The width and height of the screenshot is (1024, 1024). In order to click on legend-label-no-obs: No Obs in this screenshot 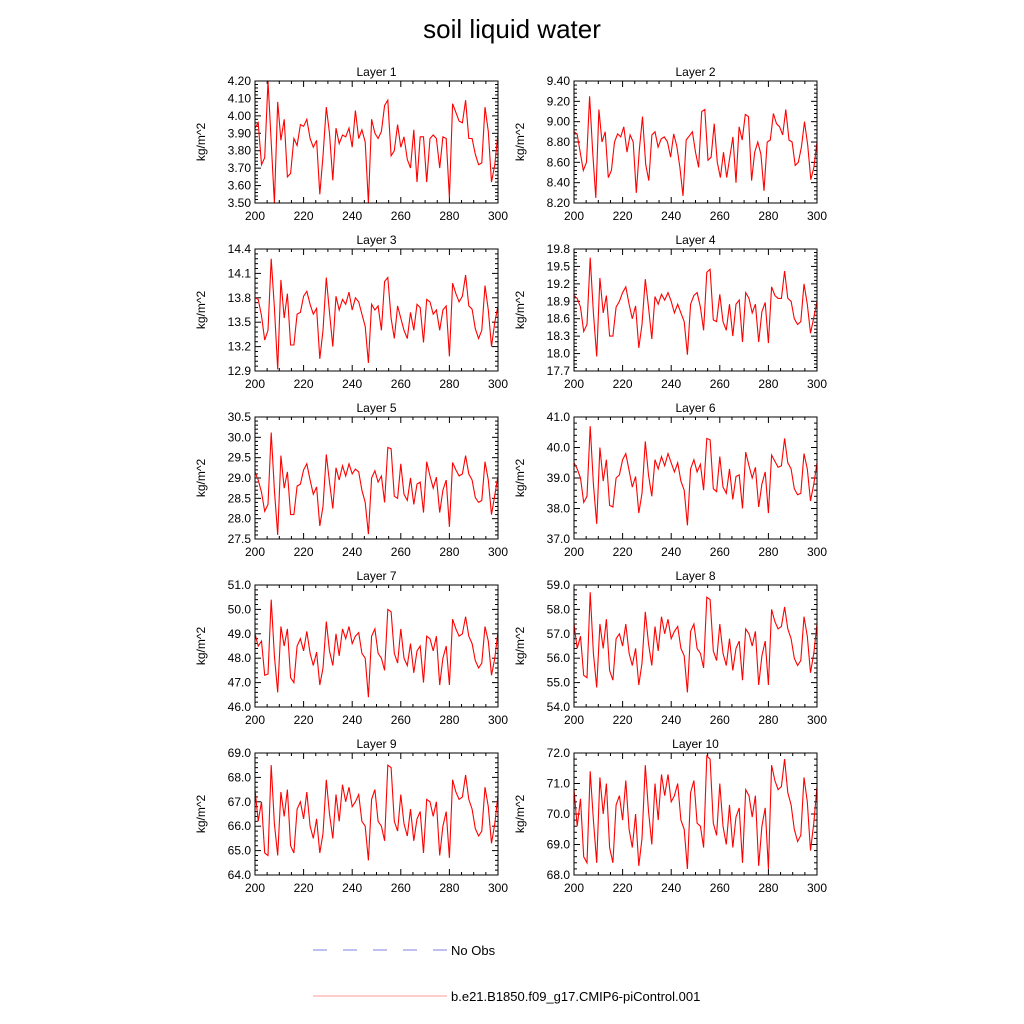, I will do `click(473, 950)`.